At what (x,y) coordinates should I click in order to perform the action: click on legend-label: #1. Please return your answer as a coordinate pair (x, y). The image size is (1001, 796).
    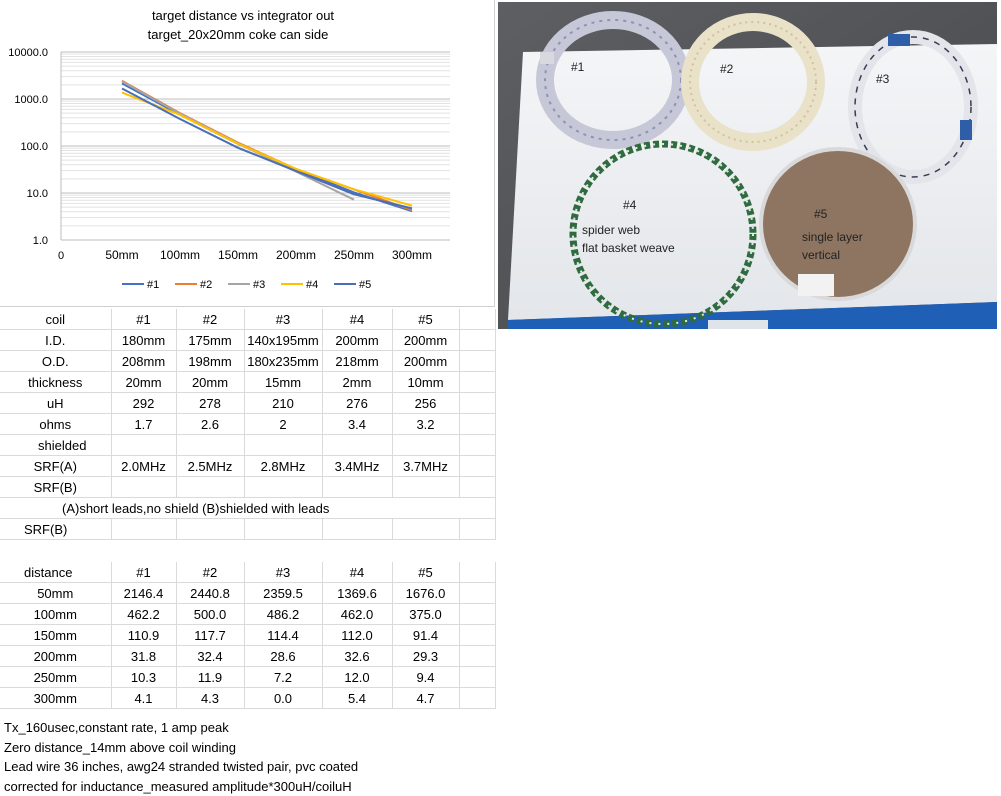
    Looking at the image, I should click on (153, 285).